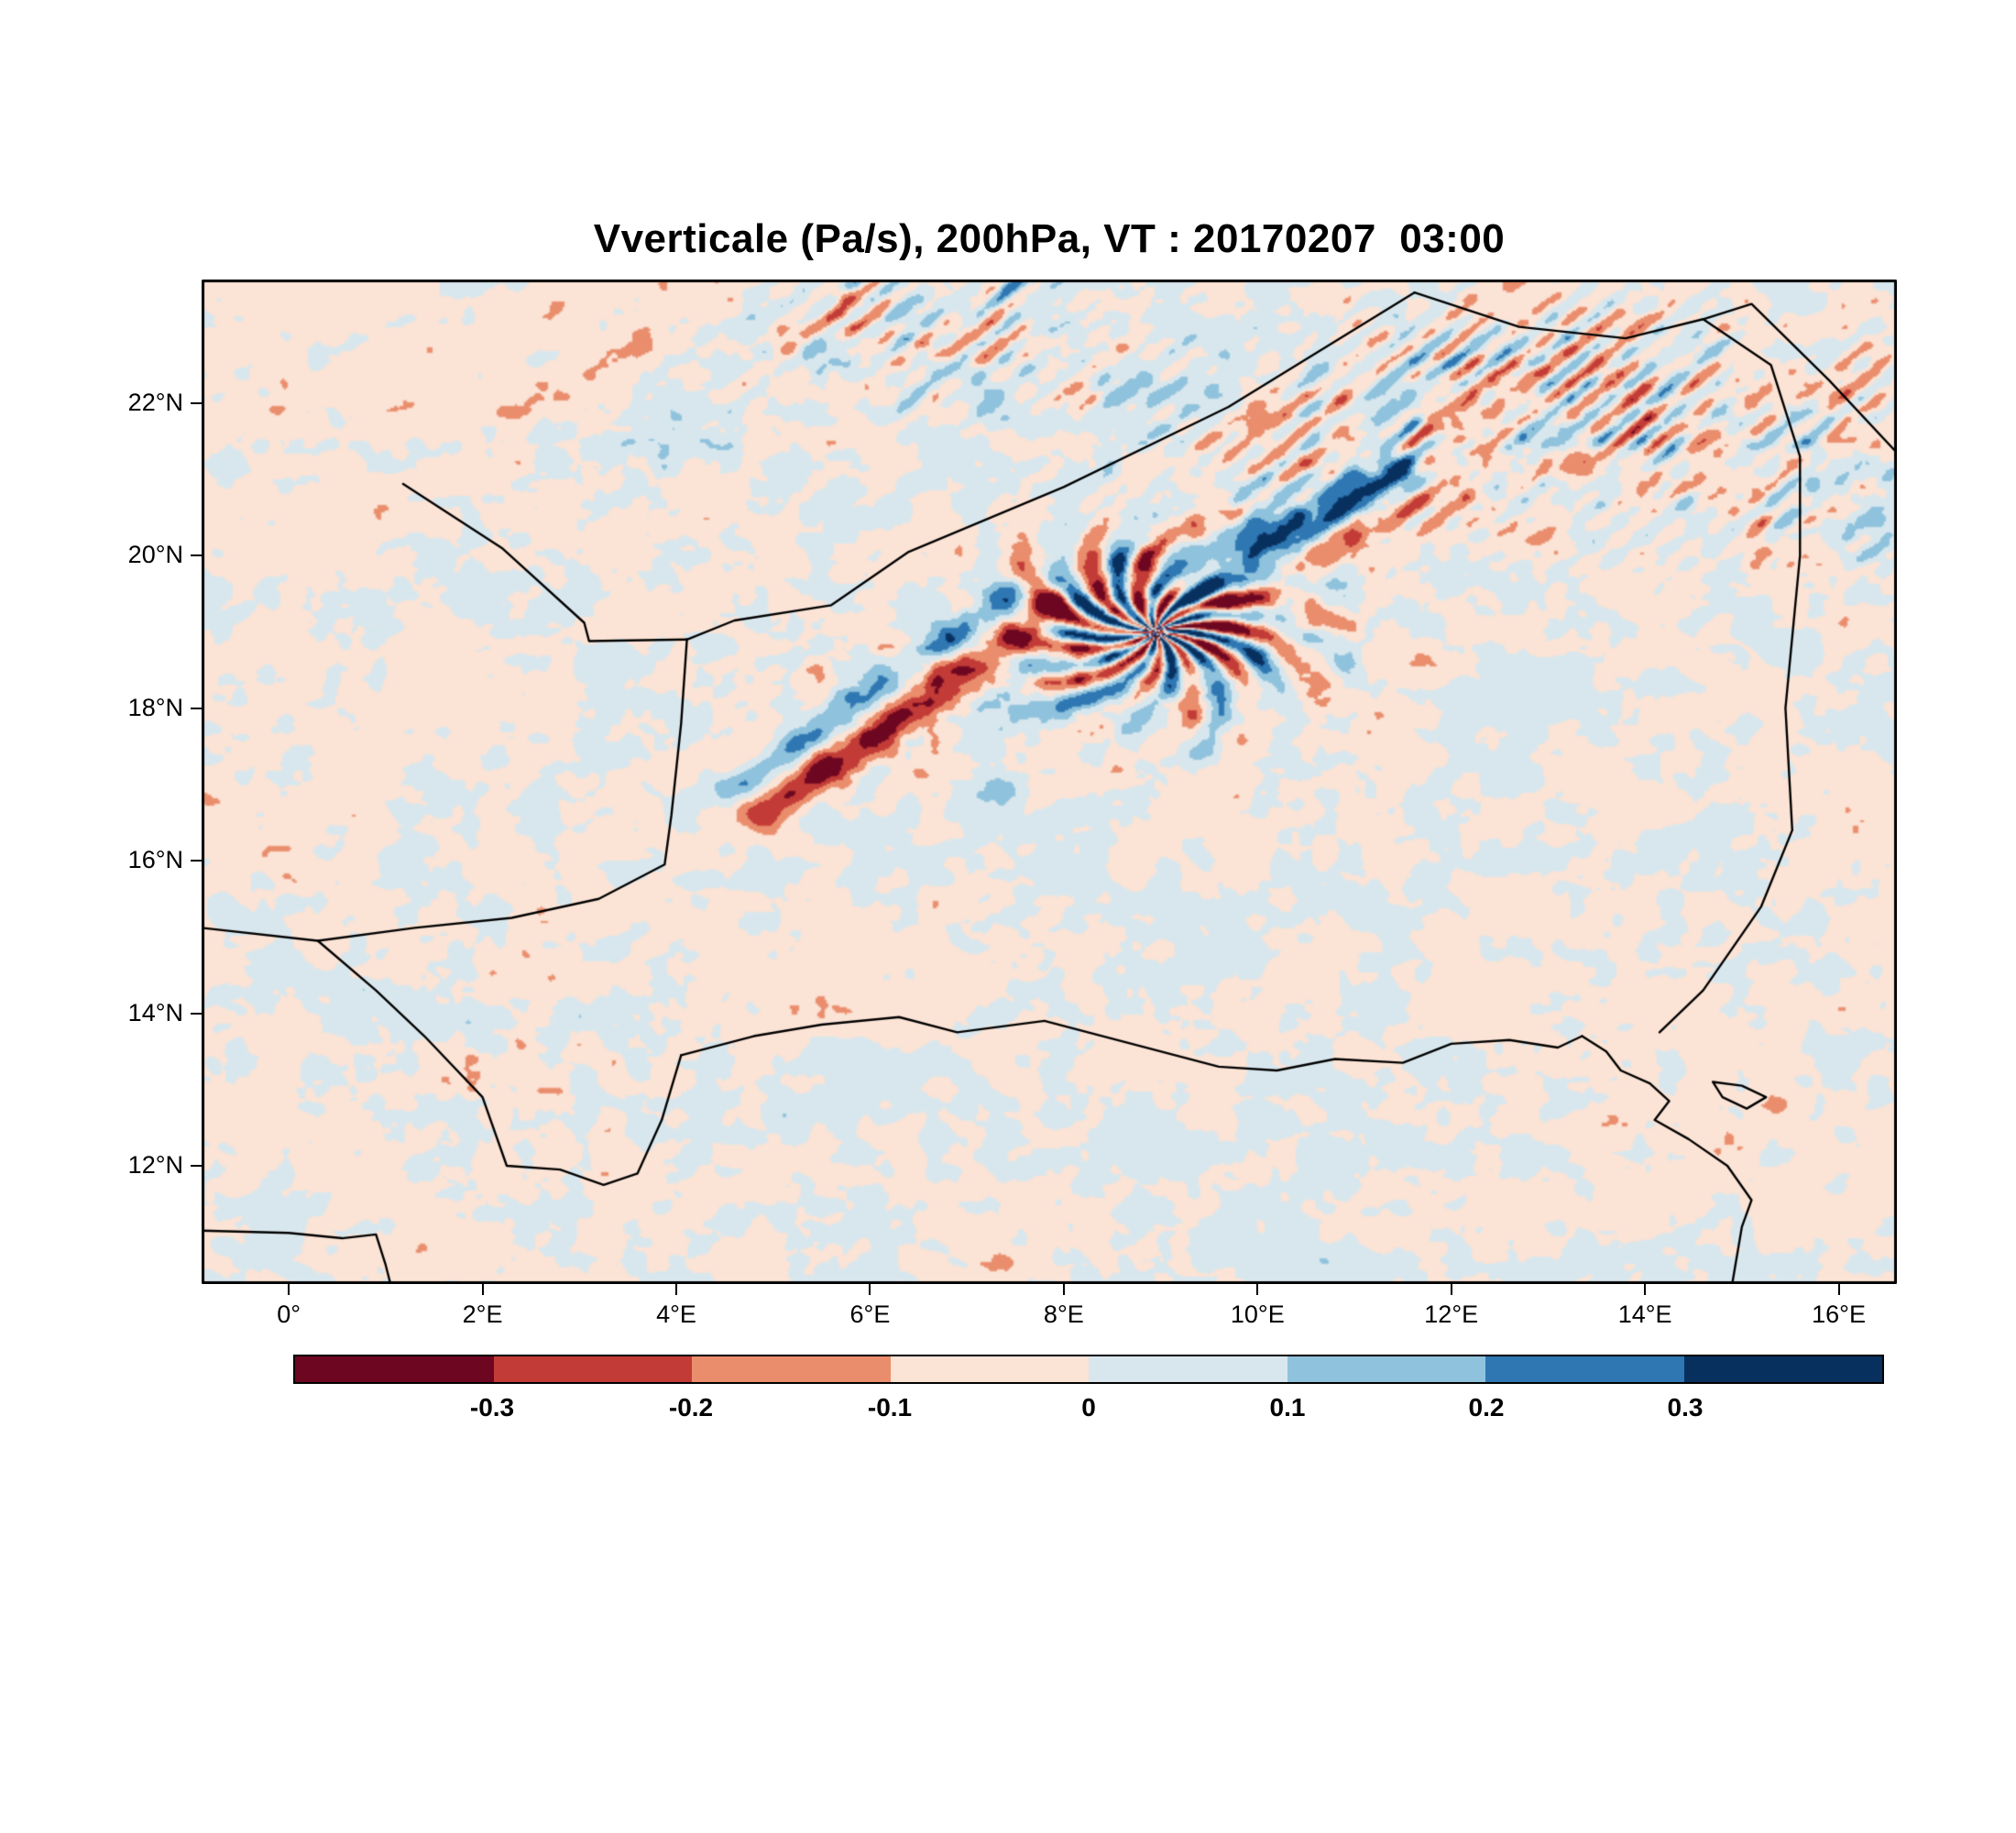 The width and height of the screenshot is (2016, 1833). Describe the element at coordinates (289, 1314) in the screenshot. I see `x-tick-label: 0°` at that location.